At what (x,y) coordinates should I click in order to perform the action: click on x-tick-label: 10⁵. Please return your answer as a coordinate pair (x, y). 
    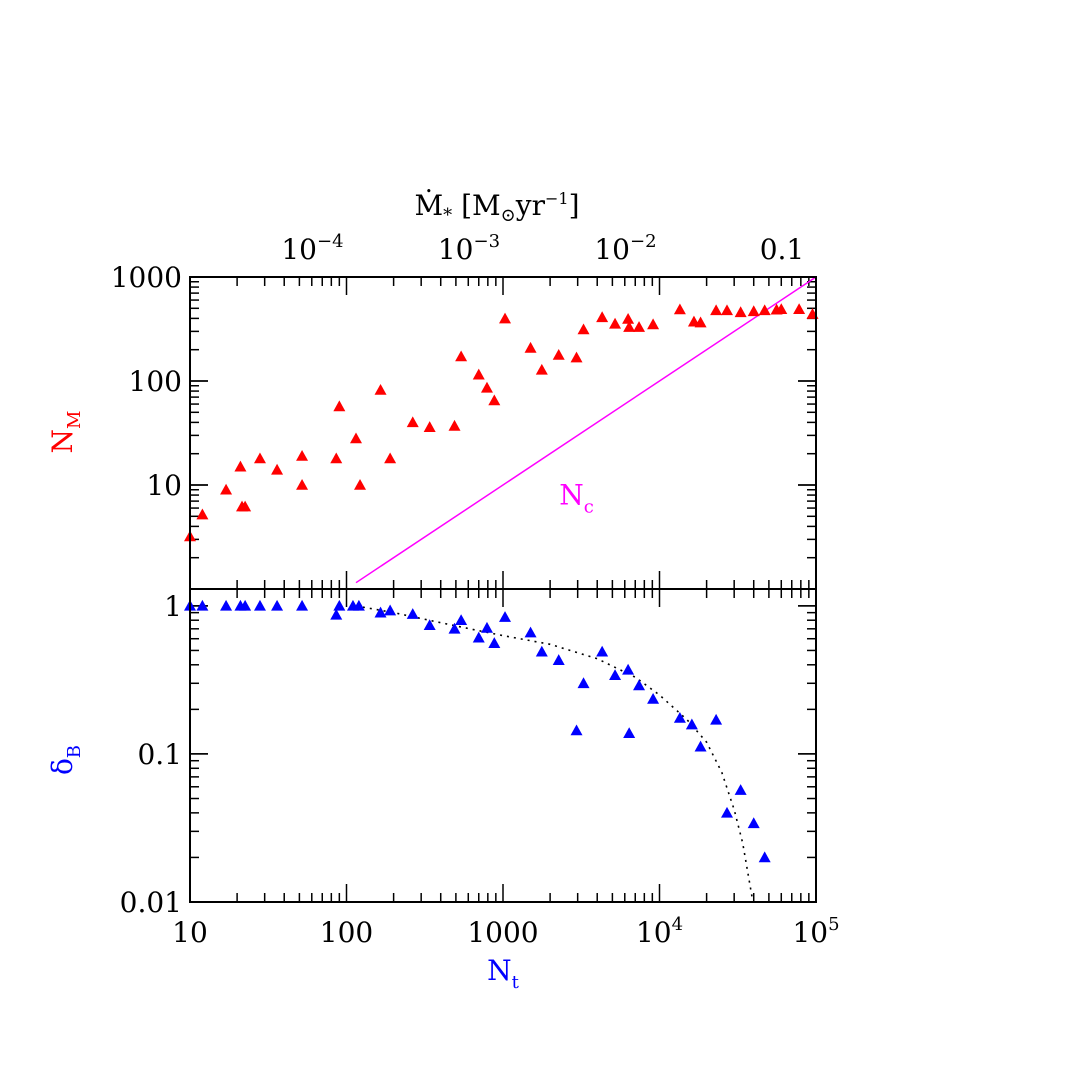
    Looking at the image, I should click on (815, 931).